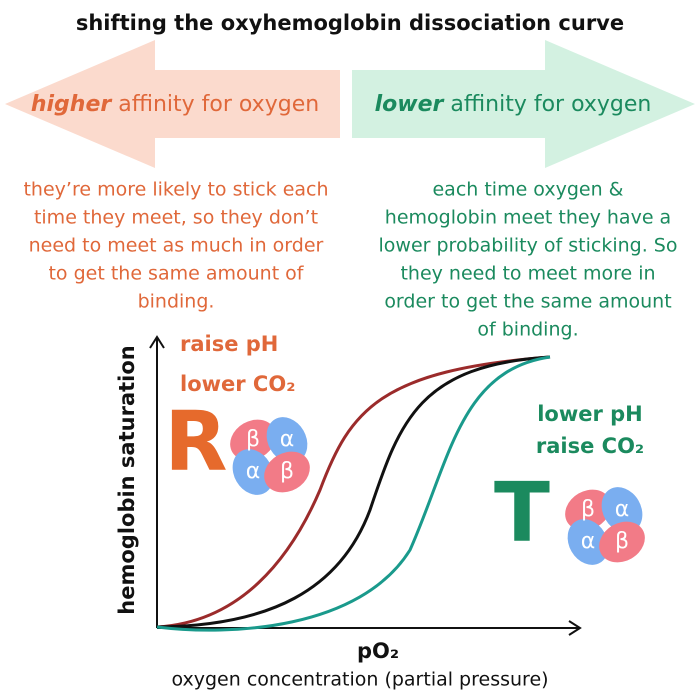  Describe the element at coordinates (528, 218) in the screenshot. I see `note-line: hemoglobin meet they have a` at that location.